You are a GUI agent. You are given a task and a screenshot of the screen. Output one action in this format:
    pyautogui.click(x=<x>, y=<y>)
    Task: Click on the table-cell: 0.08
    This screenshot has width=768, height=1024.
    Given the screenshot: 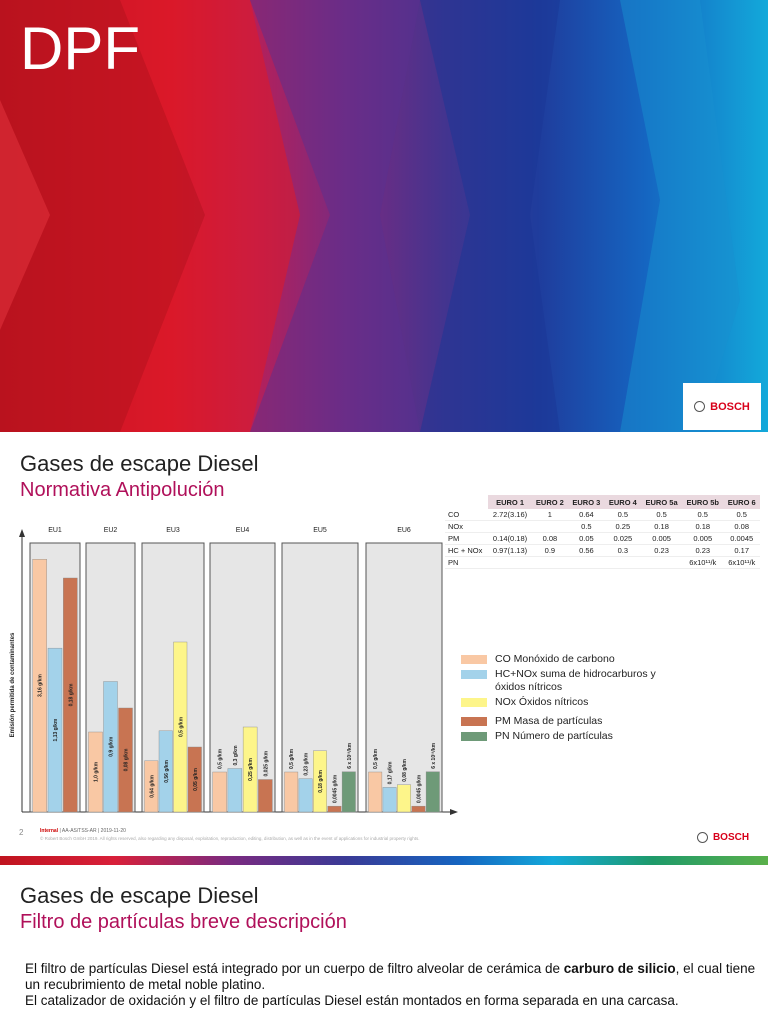 What is the action you would take?
    pyautogui.click(x=550, y=538)
    